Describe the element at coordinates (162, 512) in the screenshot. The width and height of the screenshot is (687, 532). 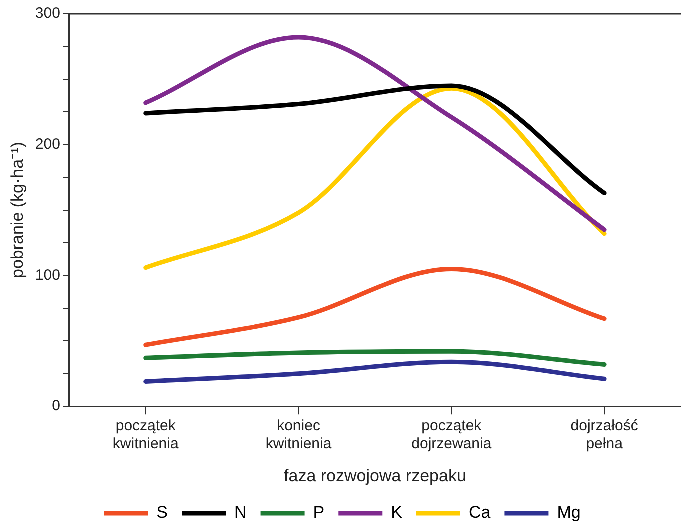
I see `legend-label: S` at that location.